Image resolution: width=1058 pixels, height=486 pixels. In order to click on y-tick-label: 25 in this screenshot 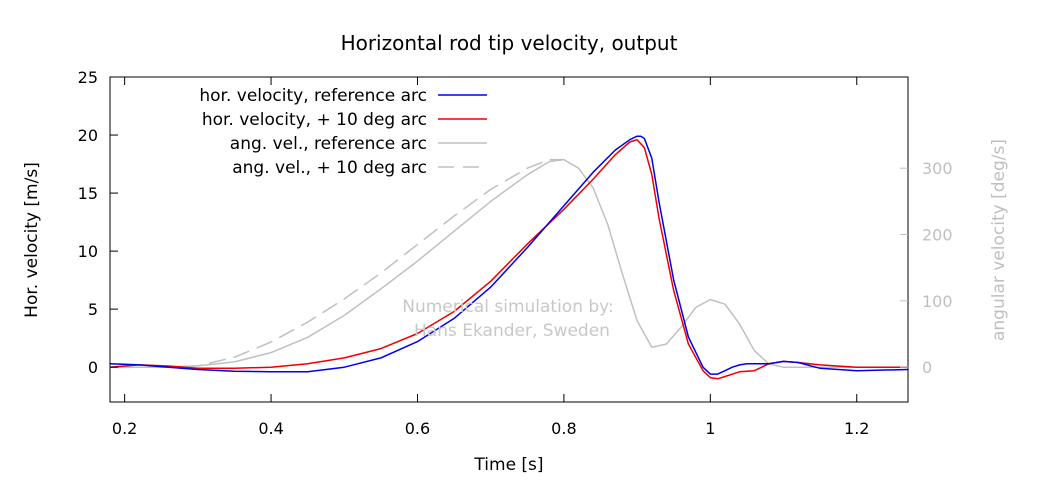, I will do `click(88, 77)`.